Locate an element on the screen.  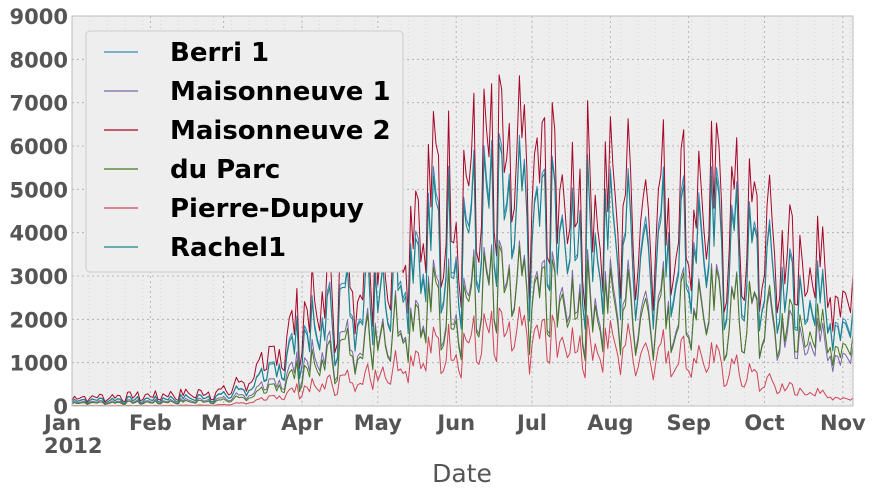
x-tick-label: Jul is located at coordinates (531, 423).